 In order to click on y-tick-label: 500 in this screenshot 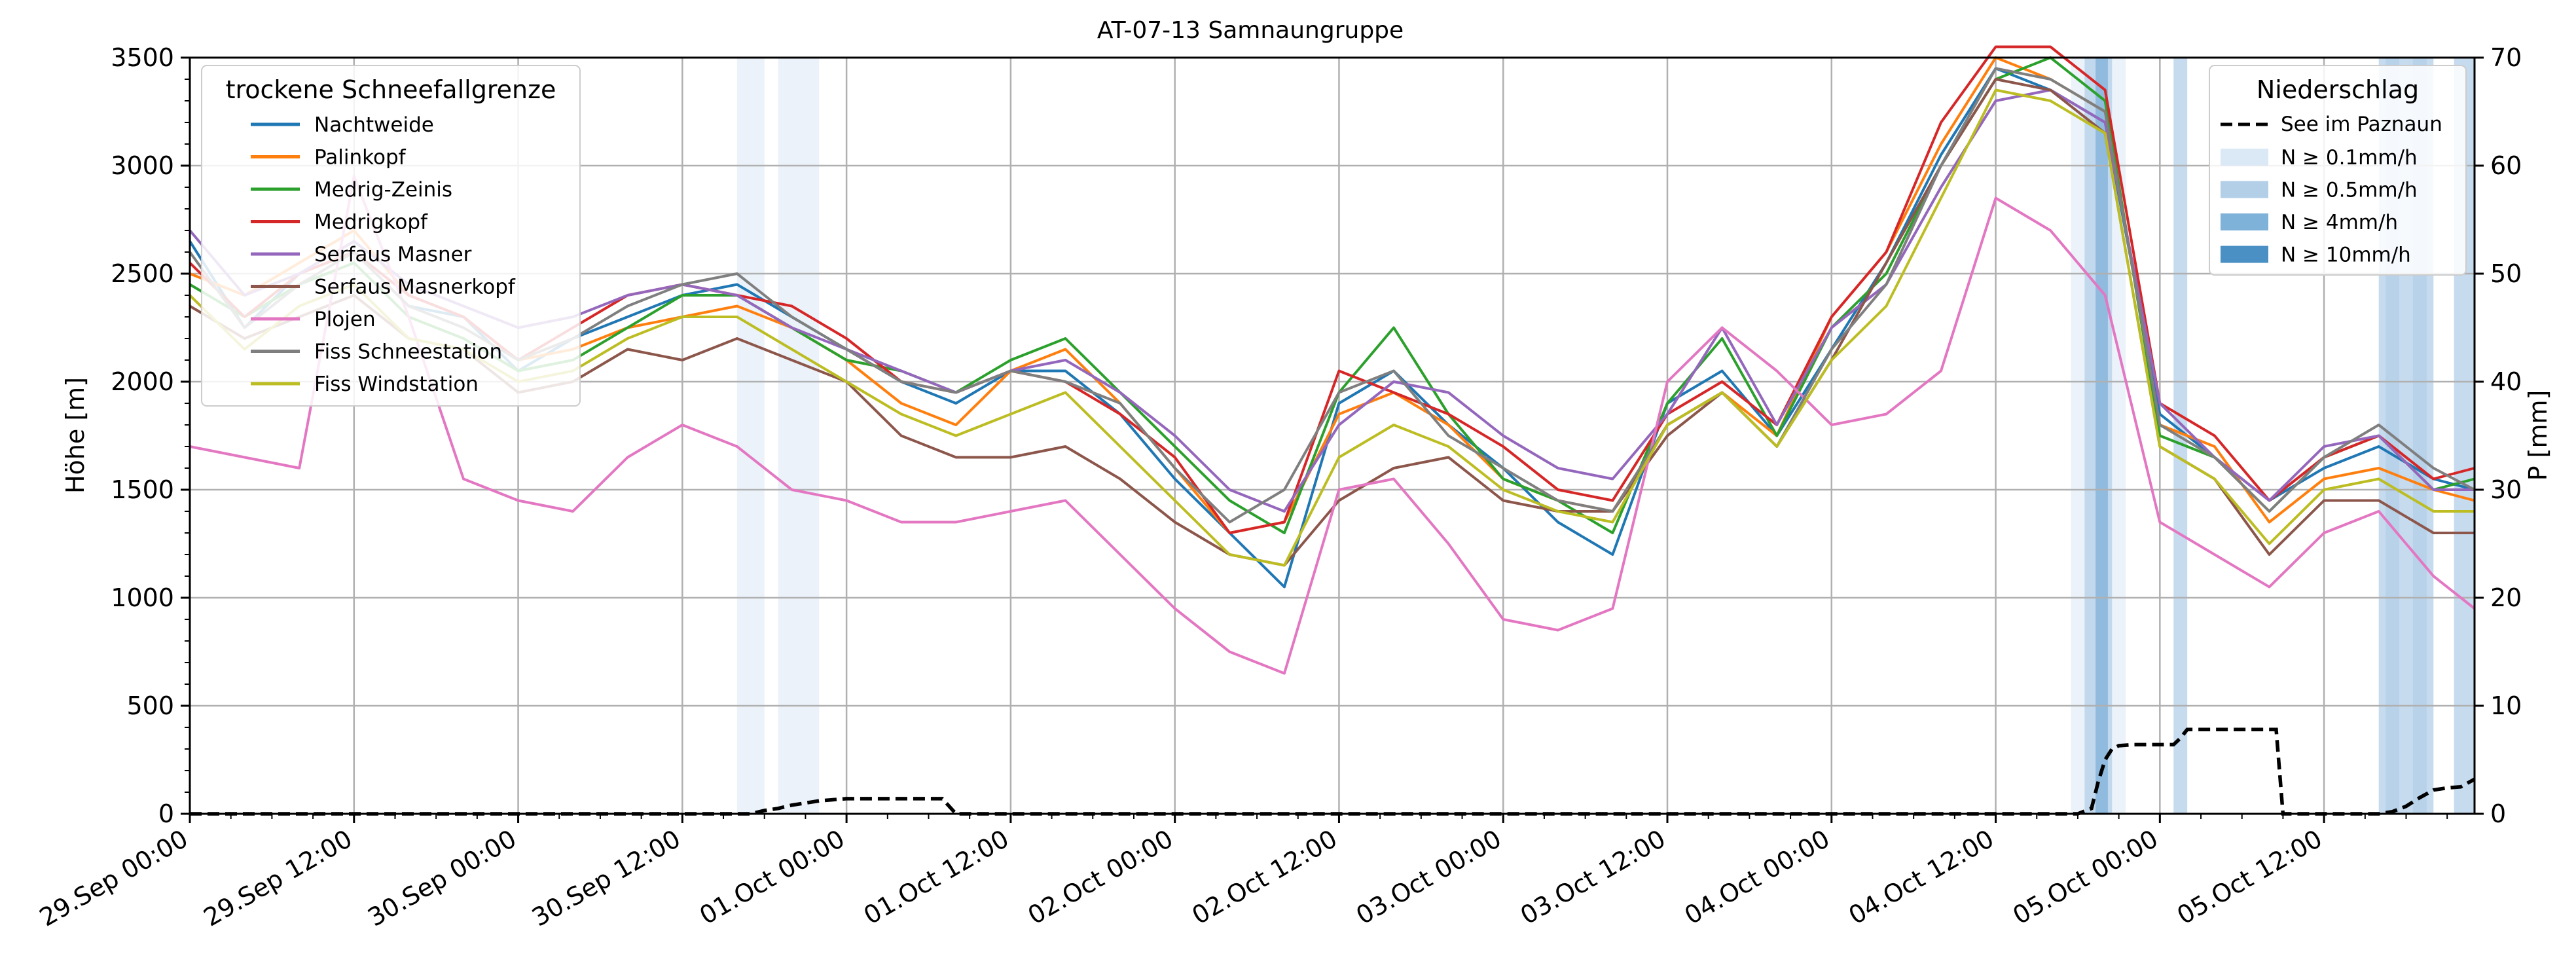, I will do `click(150, 705)`.